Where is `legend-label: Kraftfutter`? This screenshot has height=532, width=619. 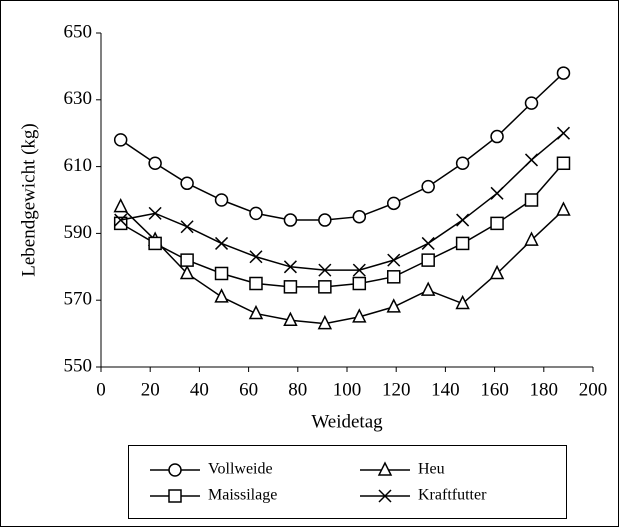
legend-label: Kraftfutter is located at coordinates (452, 495).